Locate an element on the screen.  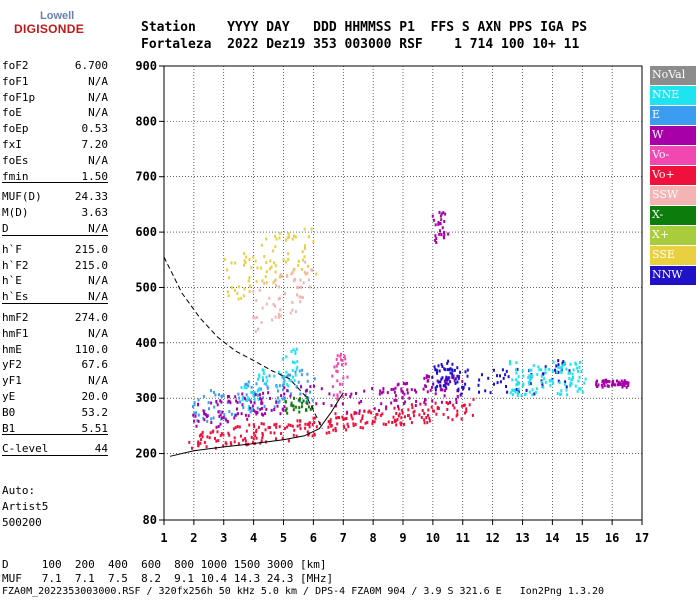
param-label: yE is located at coordinates (9, 396).